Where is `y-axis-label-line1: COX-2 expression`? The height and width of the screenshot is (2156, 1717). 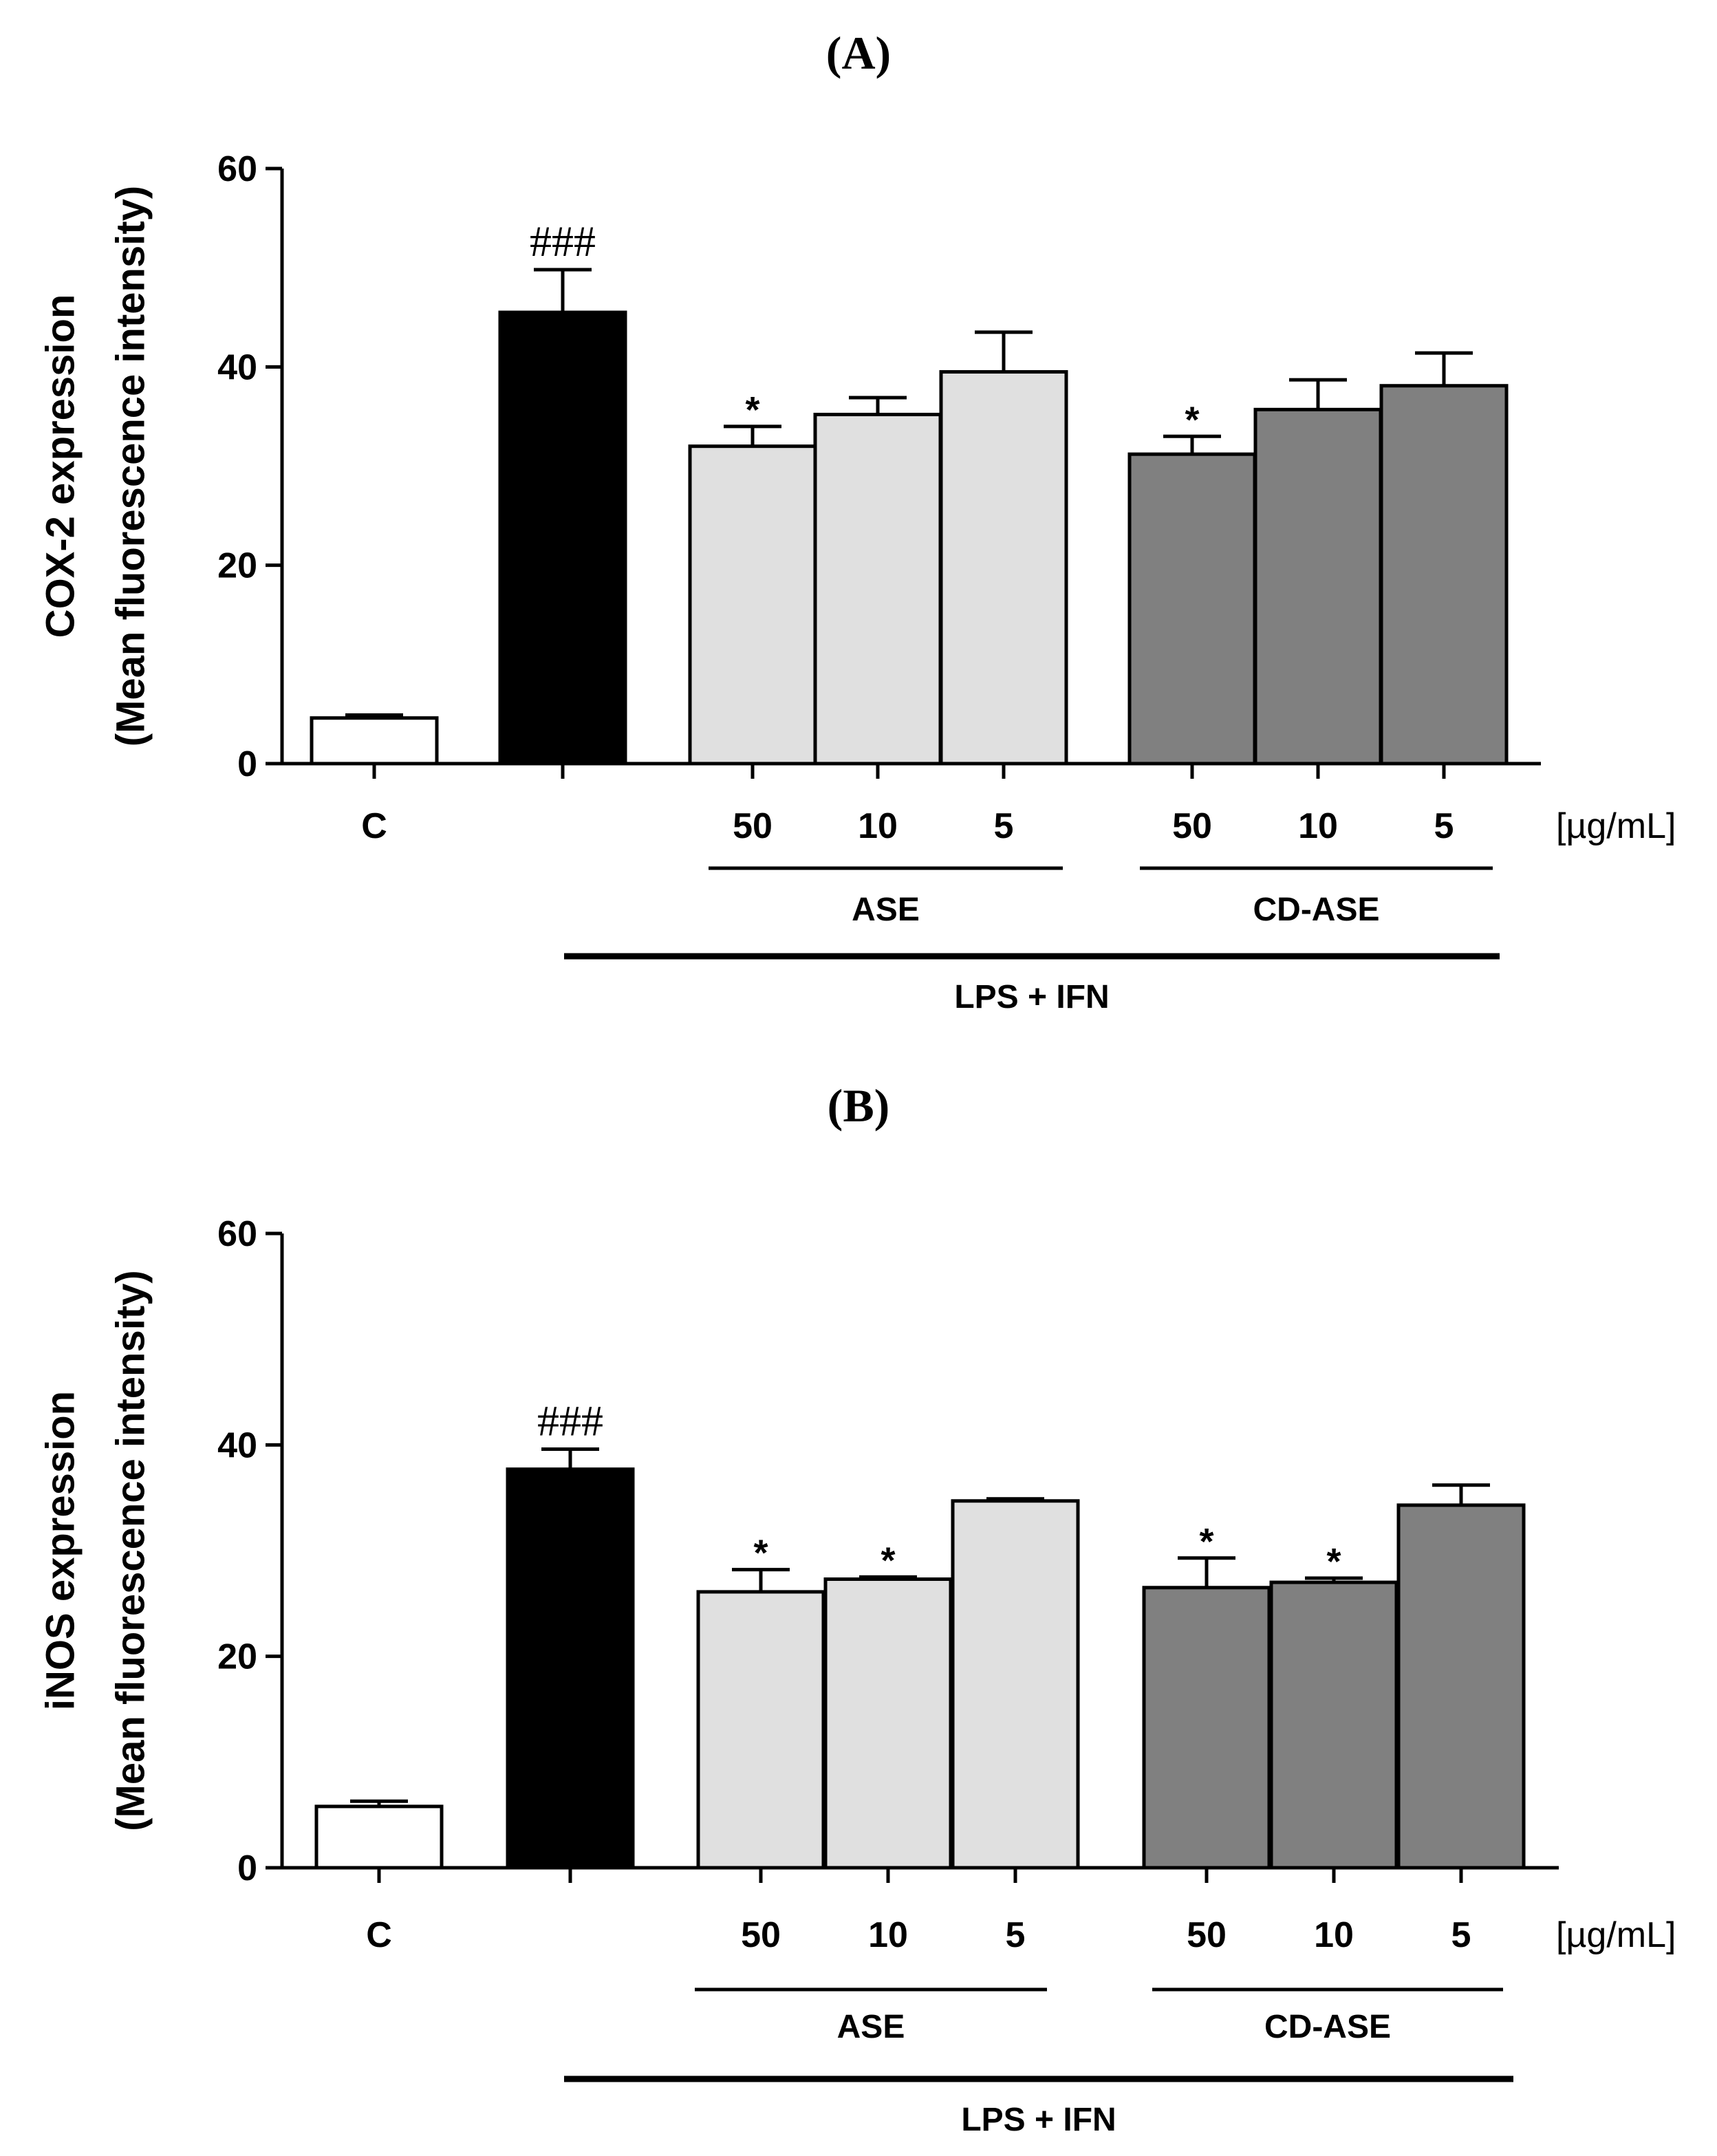 y-axis-label-line1: COX-2 expression is located at coordinates (61, 466).